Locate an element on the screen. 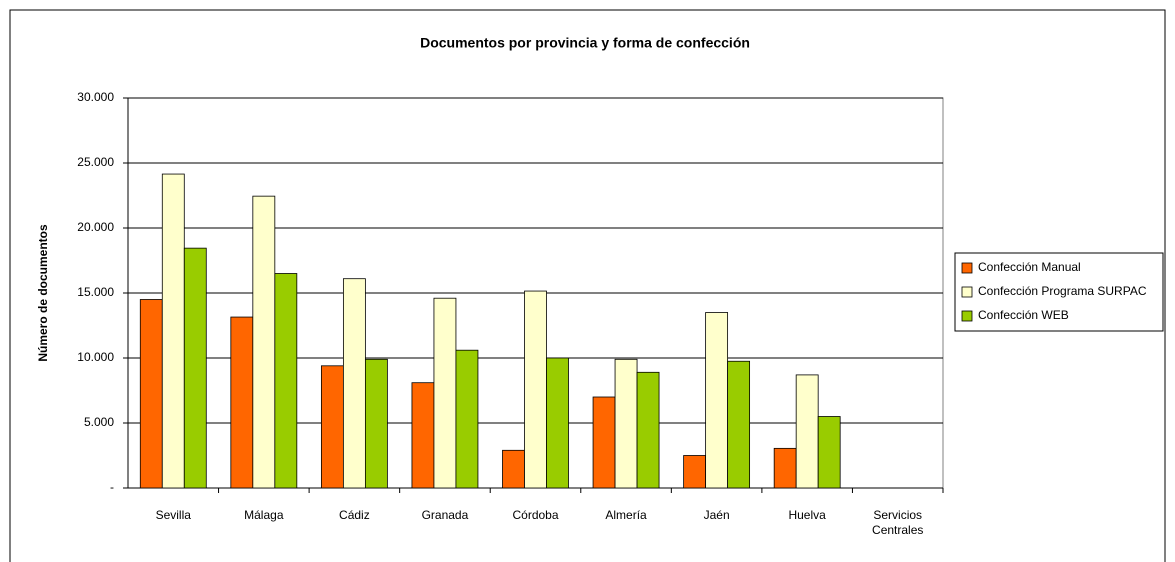 The image size is (1175, 562). y-axis-label: Número de documentos is located at coordinates (43, 293).